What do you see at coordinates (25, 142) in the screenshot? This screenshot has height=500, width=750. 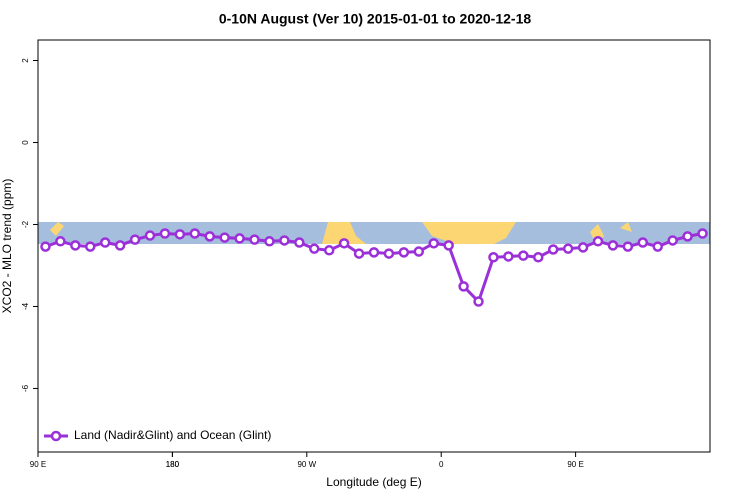 I see `y-tick-label: 0` at bounding box center [25, 142].